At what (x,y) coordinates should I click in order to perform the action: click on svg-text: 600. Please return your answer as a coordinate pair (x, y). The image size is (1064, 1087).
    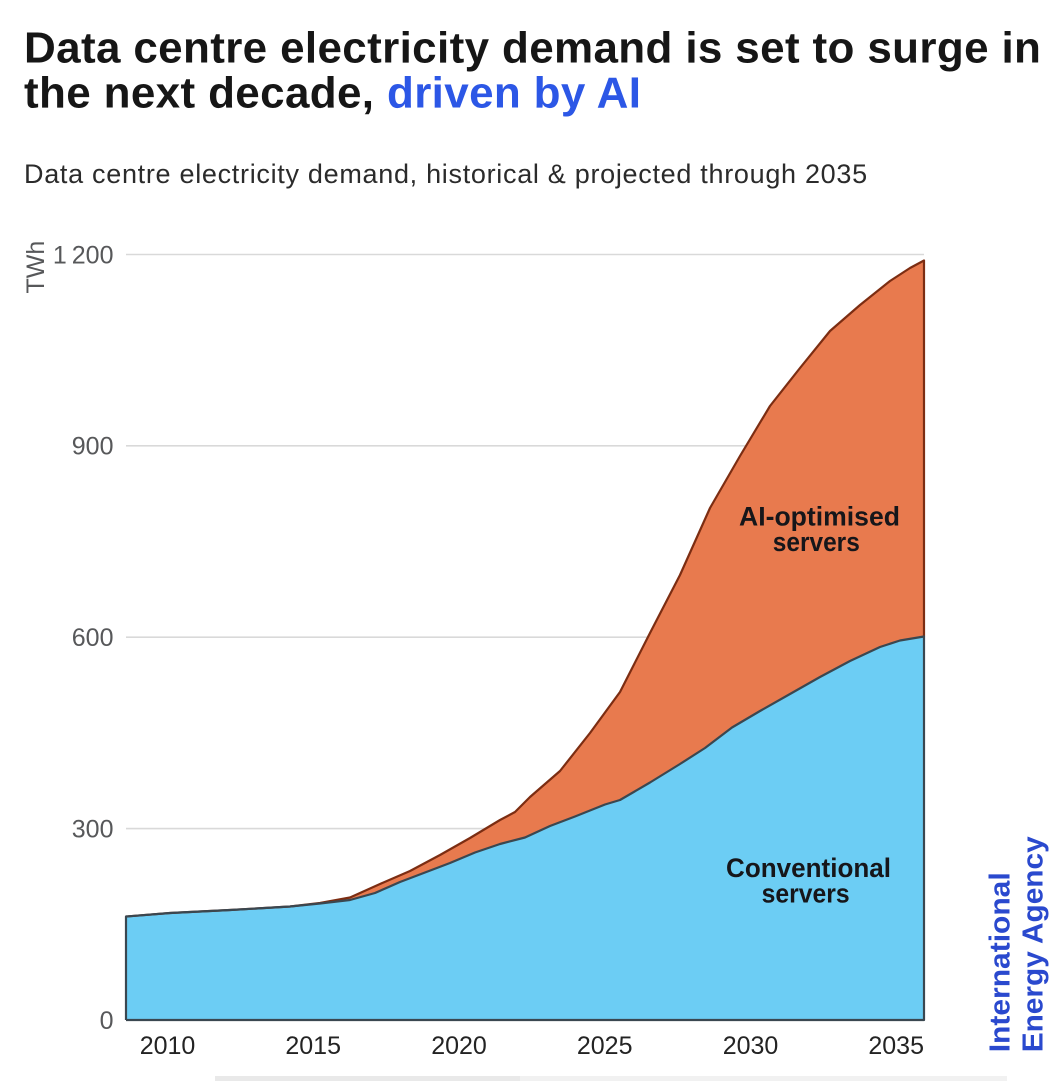
    Looking at the image, I should click on (93, 638).